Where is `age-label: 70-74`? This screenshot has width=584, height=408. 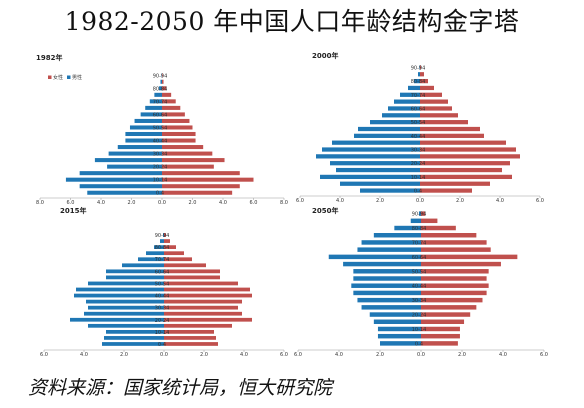 age-label: 70-74 is located at coordinates (162, 260).